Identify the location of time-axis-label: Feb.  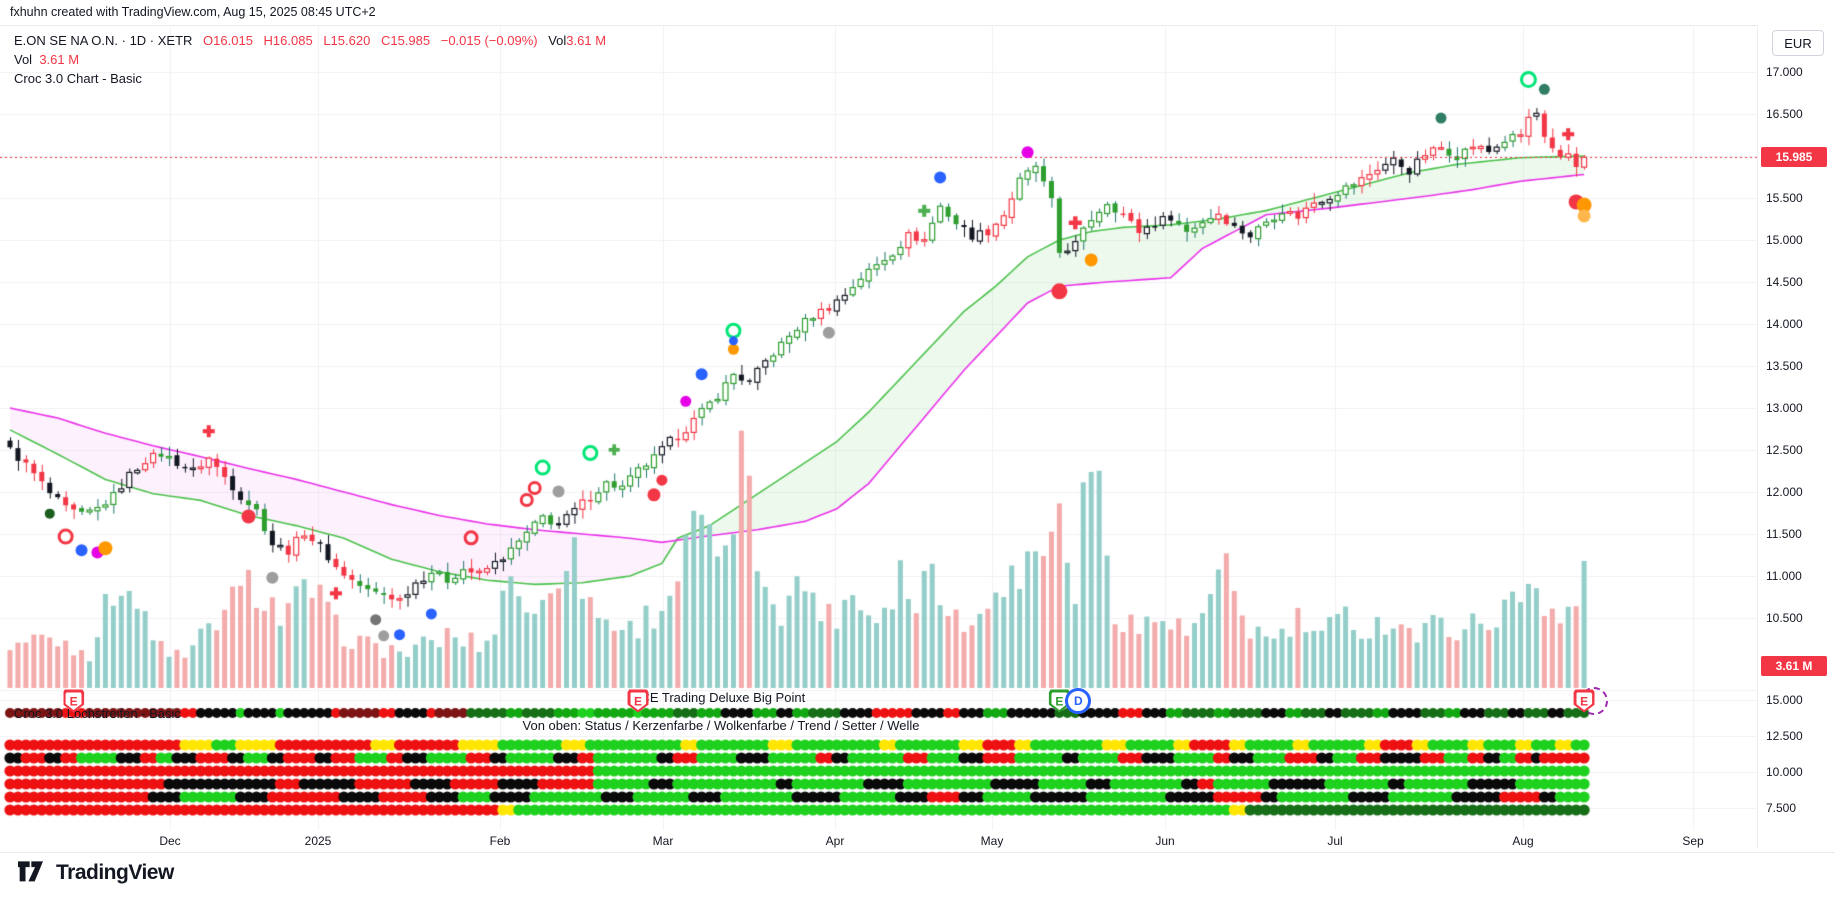
(500, 841).